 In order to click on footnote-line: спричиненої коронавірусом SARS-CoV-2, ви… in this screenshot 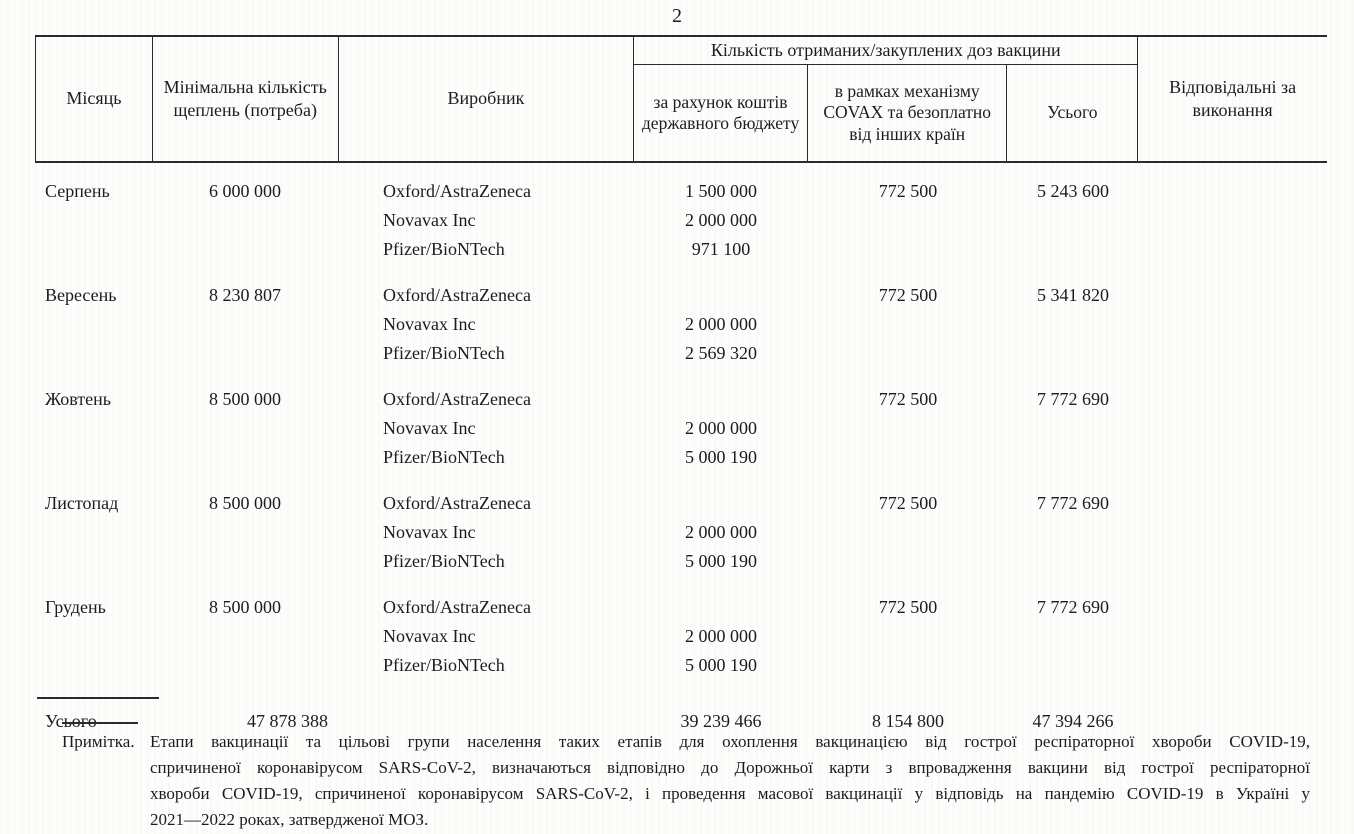, I will do `click(730, 767)`.